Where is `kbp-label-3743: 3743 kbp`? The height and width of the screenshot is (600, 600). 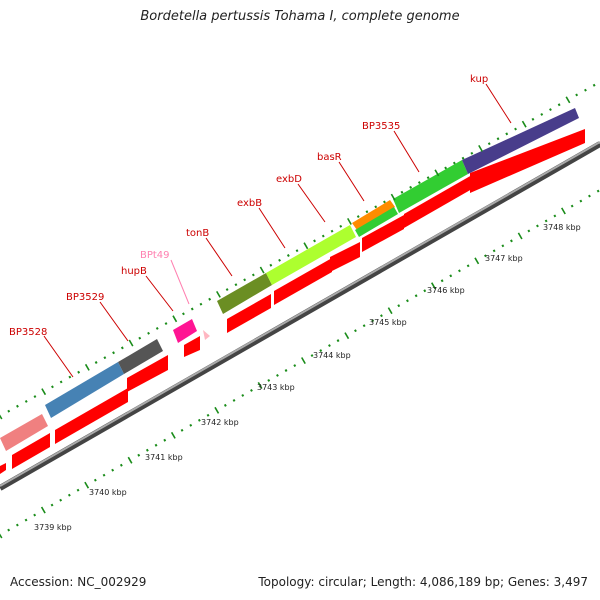 kbp-label-3743: 3743 kbp is located at coordinates (276, 387).